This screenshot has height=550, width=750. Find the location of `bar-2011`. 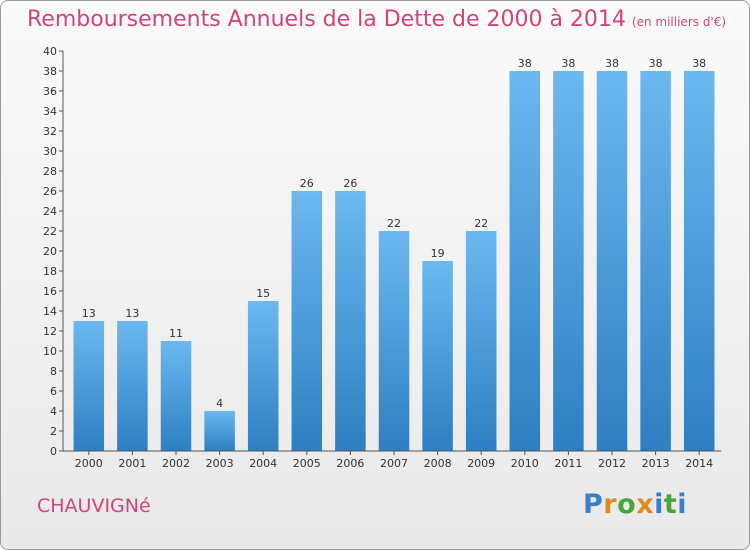

bar-2011 is located at coordinates (568, 261).